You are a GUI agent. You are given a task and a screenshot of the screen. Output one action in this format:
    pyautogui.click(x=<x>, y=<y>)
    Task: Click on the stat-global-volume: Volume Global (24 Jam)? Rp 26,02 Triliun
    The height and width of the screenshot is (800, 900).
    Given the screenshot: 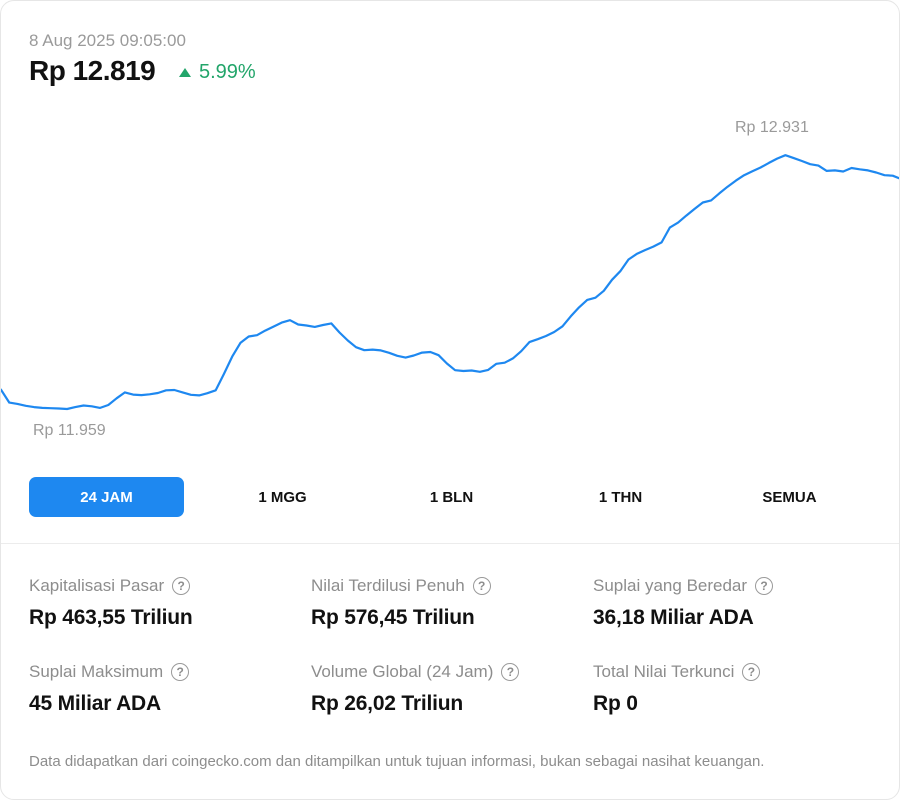 What is the action you would take?
    pyautogui.click(x=452, y=689)
    